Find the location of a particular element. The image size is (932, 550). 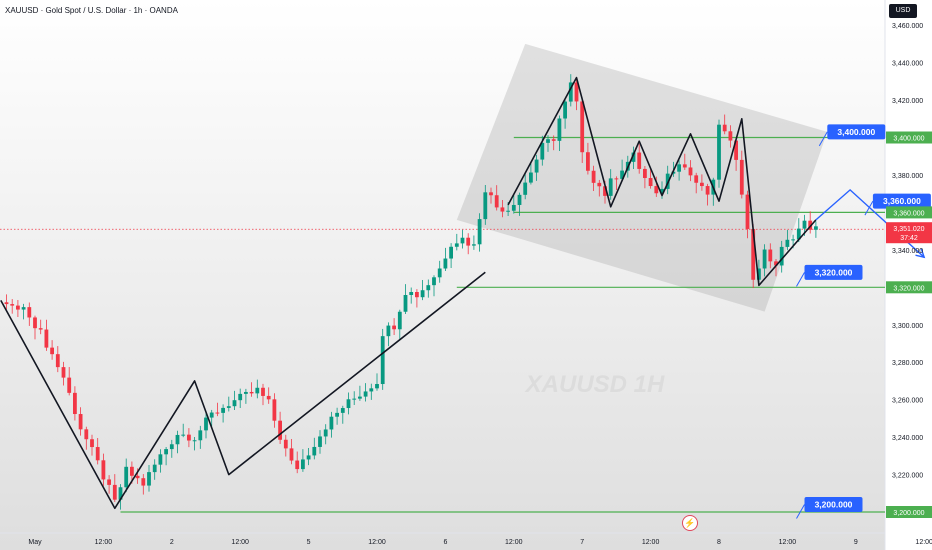

y-tick-label: 3,460.000 is located at coordinates (907, 26).